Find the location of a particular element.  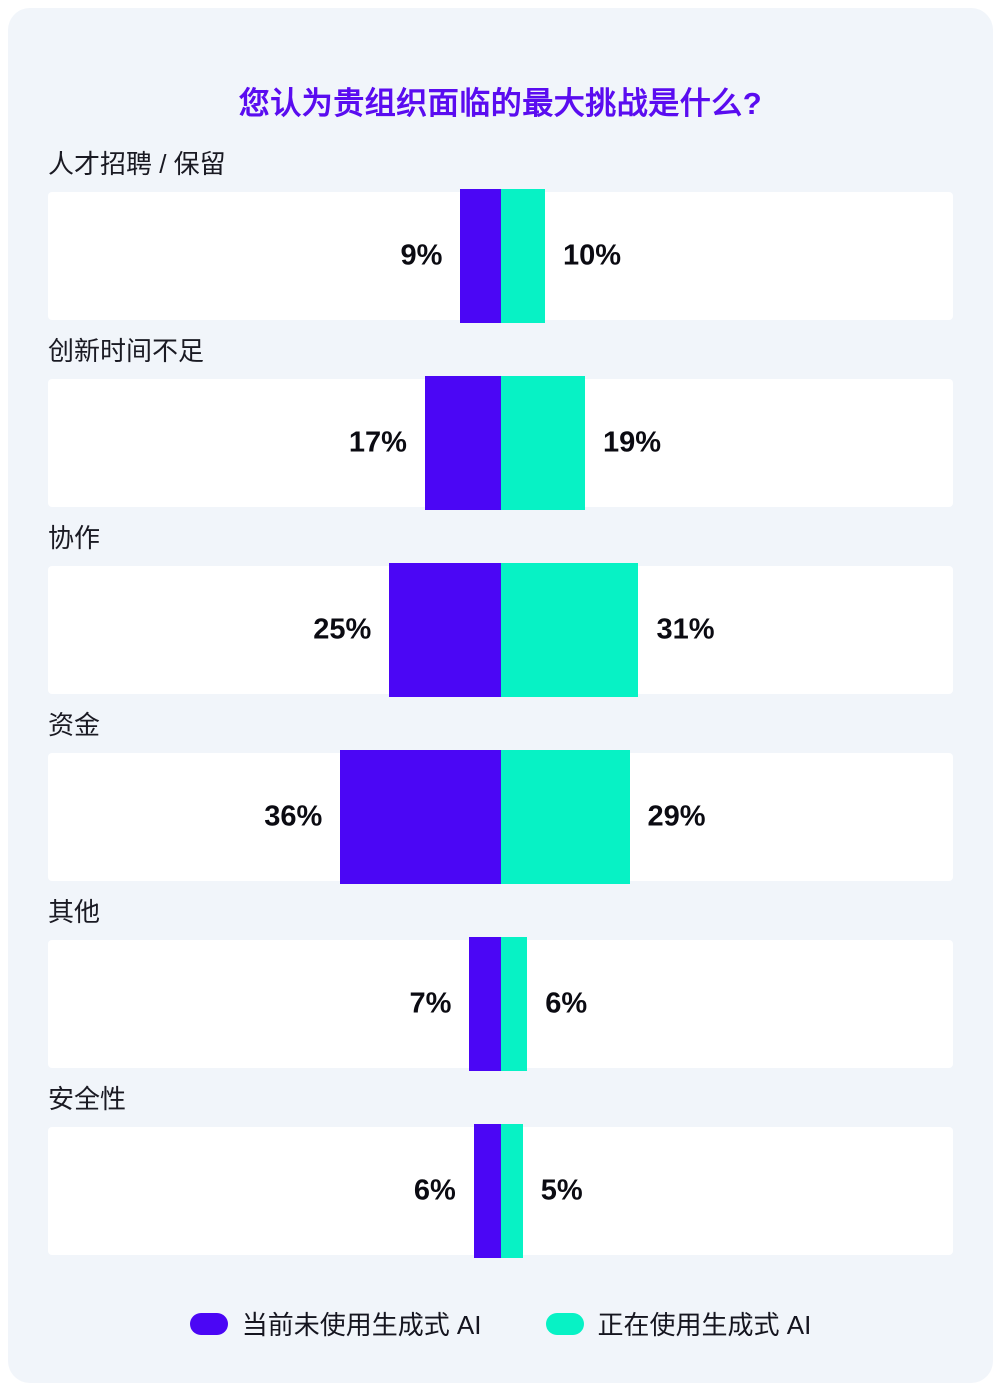

bar-track: 17% 19% is located at coordinates (500, 443).